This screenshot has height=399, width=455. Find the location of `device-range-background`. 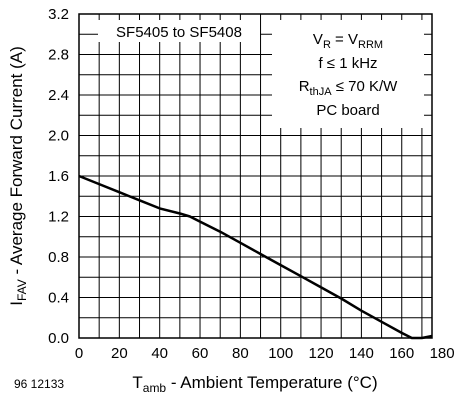

device-range-background is located at coordinates (179, 31).